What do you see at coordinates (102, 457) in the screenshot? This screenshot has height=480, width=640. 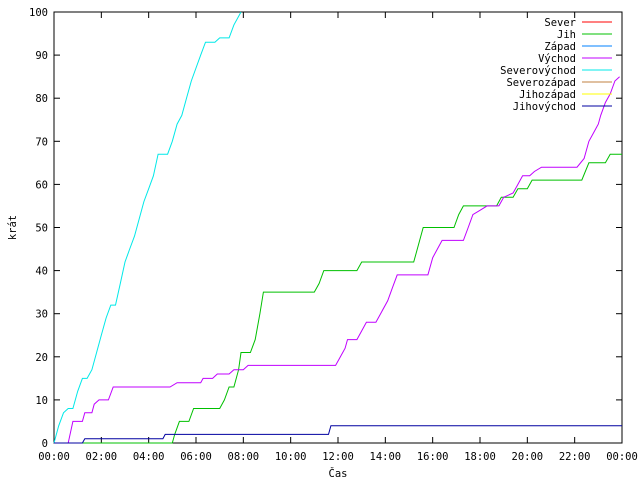 I see `x-tick-label: 02:00` at bounding box center [102, 457].